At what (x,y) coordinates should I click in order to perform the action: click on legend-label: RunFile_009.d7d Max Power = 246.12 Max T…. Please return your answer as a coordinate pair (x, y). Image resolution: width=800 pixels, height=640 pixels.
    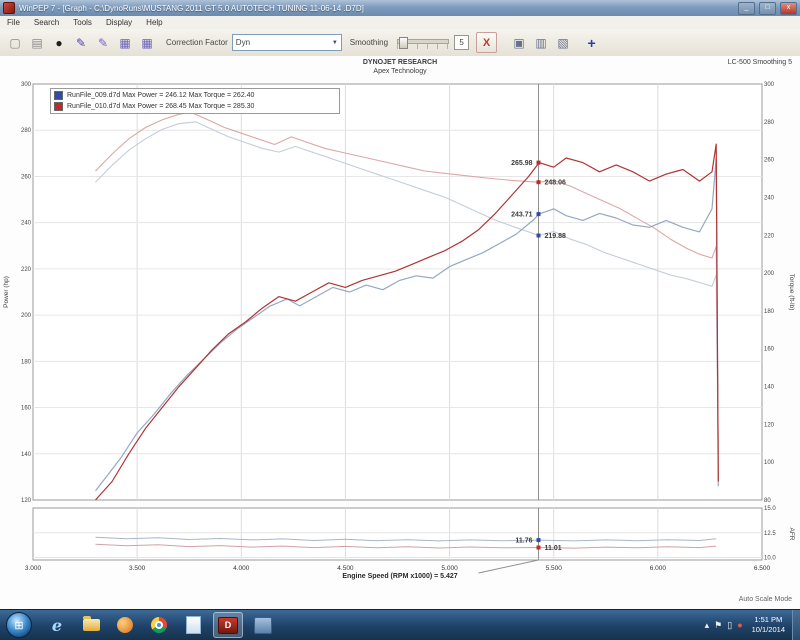
    Looking at the image, I should click on (161, 95).